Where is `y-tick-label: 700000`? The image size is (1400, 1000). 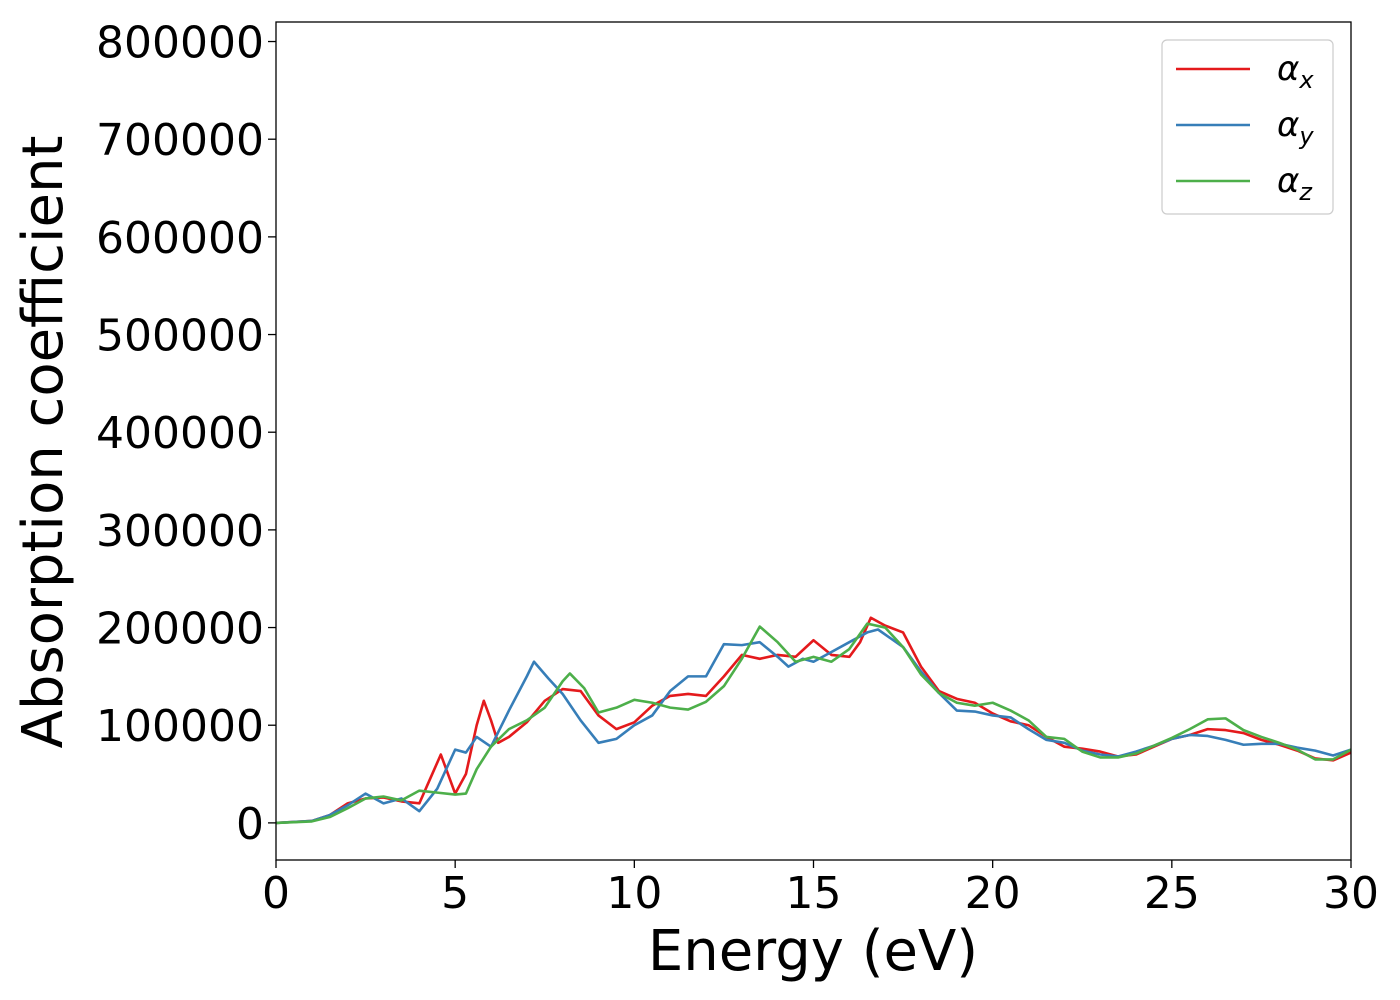
y-tick-label: 700000 is located at coordinates (180, 140).